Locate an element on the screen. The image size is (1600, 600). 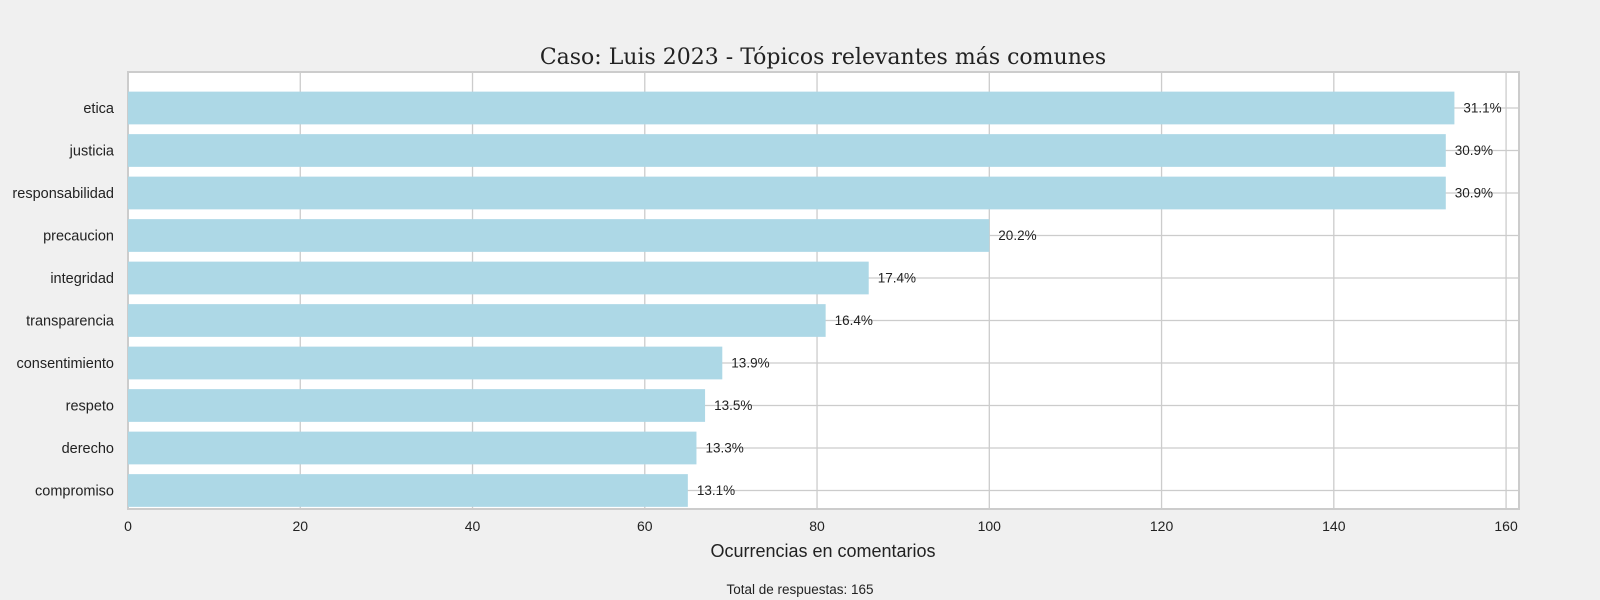
bar-derecho is located at coordinates (412, 448).